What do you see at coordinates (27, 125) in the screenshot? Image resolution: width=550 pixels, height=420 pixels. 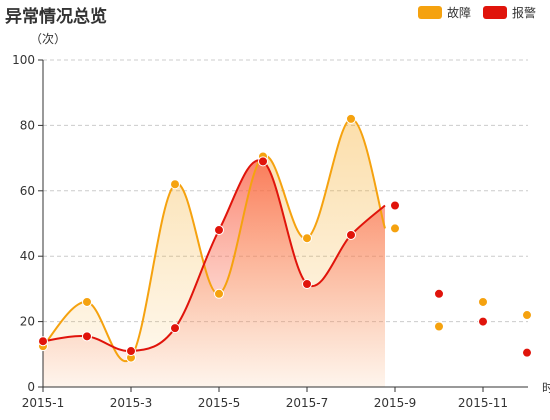 I see `y-tick-label: 80` at bounding box center [27, 125].